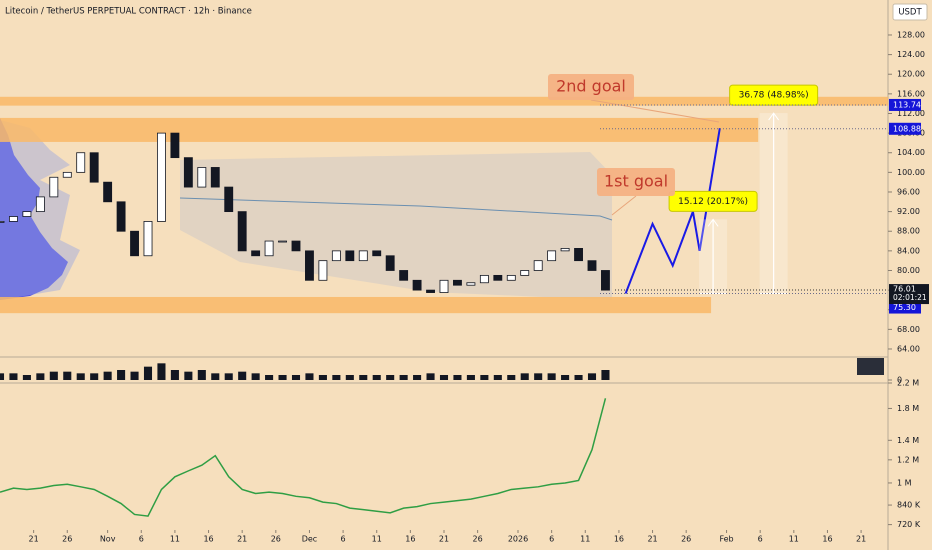  What do you see at coordinates (309, 539) in the screenshot?
I see `x-tick-label: Dec` at bounding box center [309, 539].